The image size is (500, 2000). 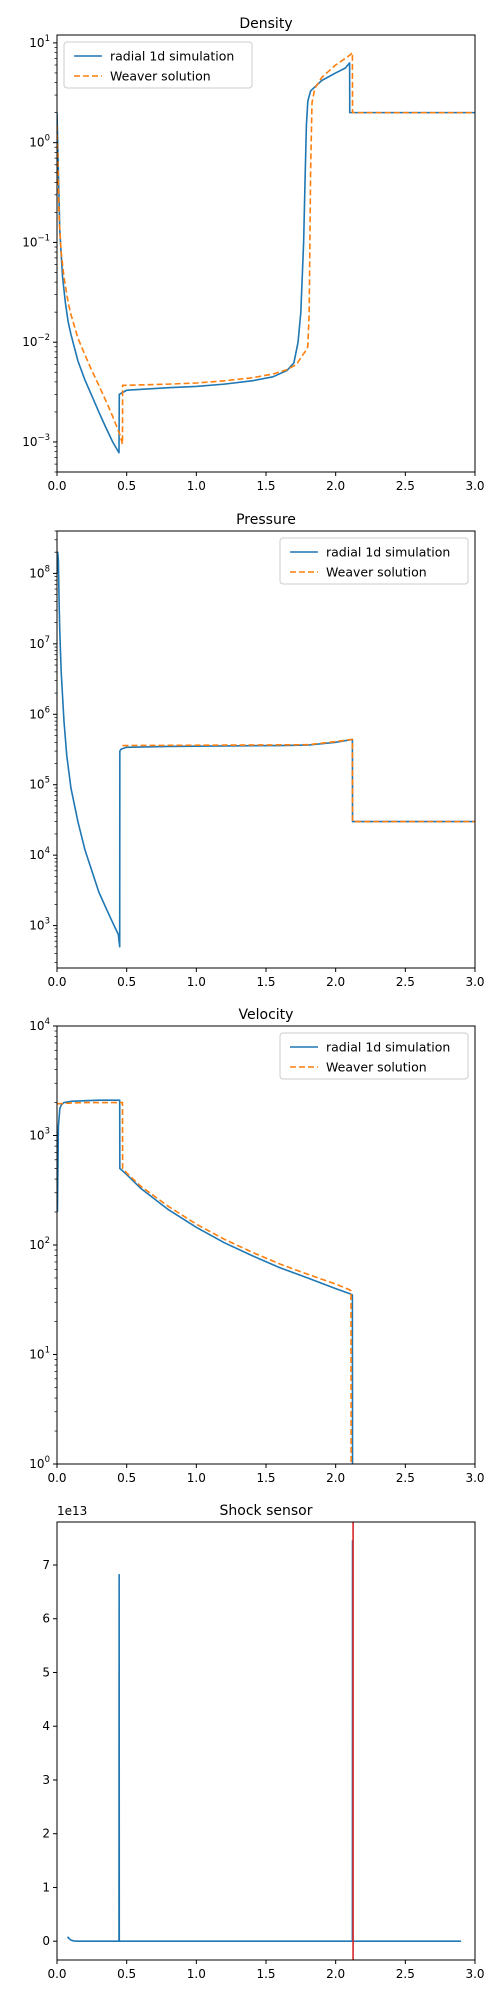 What do you see at coordinates (266, 1015) in the screenshot?
I see `chart-title: Velocity` at bounding box center [266, 1015].